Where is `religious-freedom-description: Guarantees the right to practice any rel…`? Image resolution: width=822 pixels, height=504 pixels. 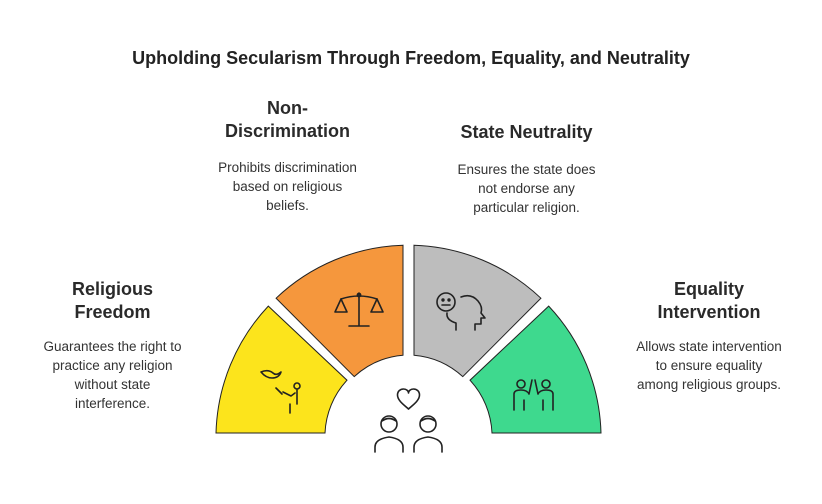 religious-freedom-description: Guarantees the right to practice any rel… is located at coordinates (112, 375).